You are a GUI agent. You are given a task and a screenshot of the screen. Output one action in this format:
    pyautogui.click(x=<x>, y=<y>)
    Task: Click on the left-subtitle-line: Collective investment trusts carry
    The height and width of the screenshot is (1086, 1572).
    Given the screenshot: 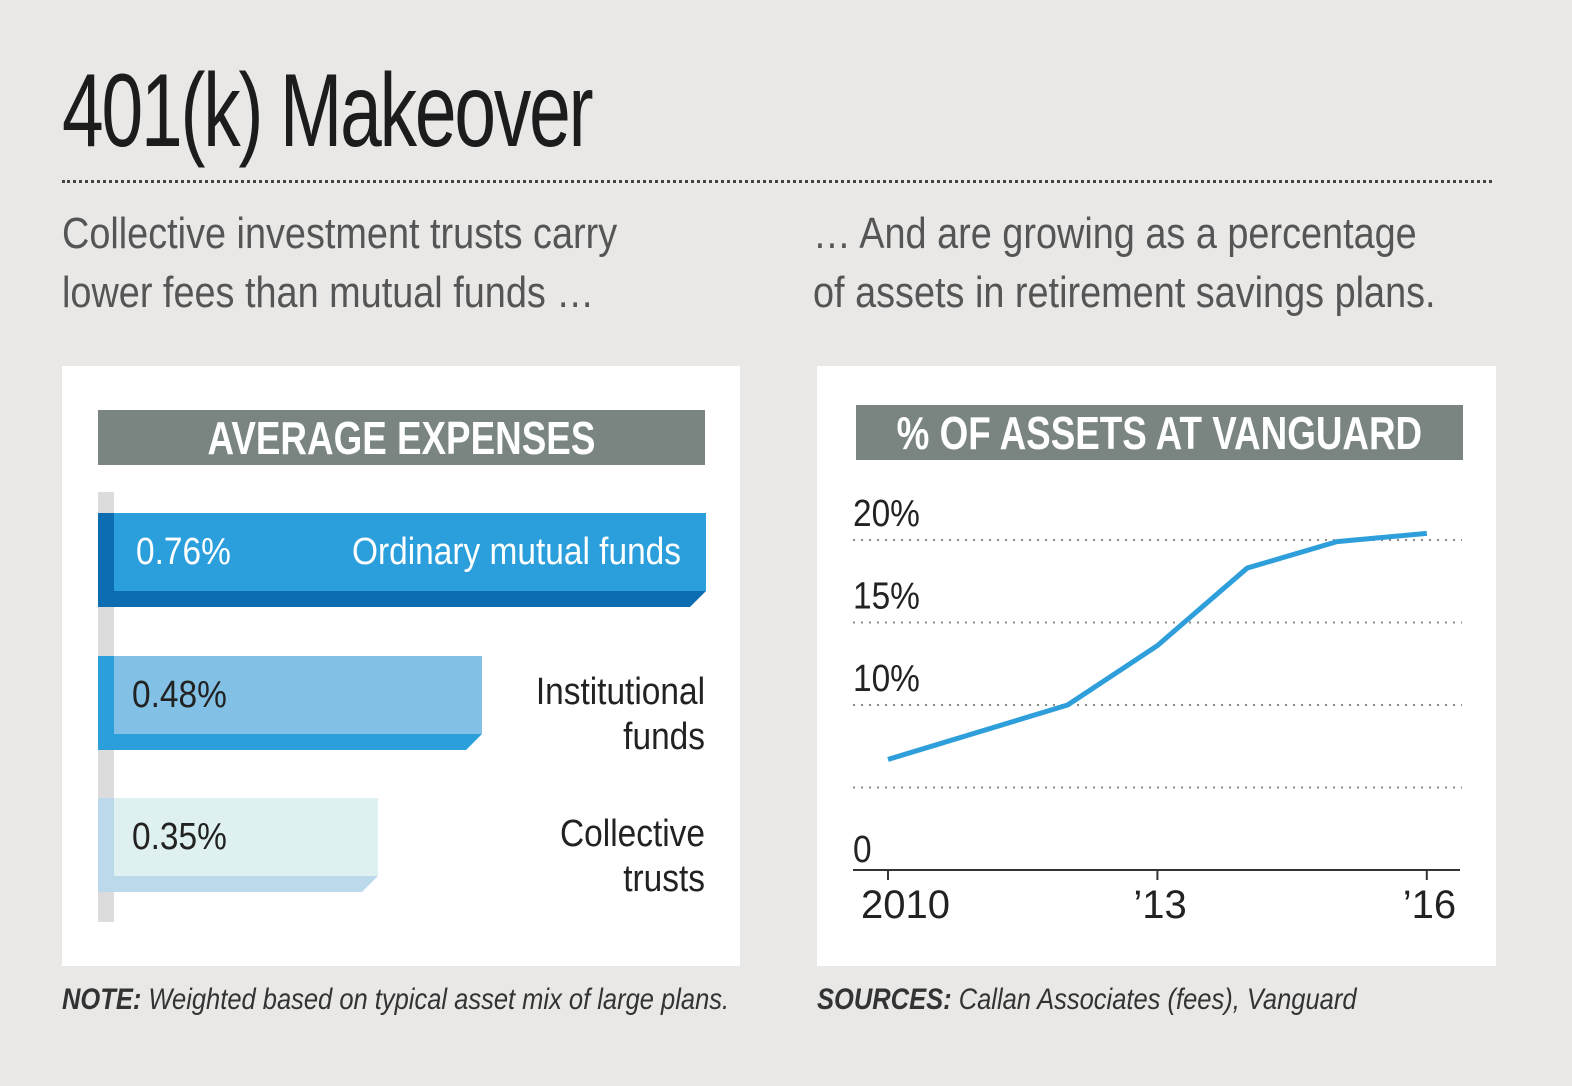 What is the action you would take?
    pyautogui.click(x=340, y=233)
    